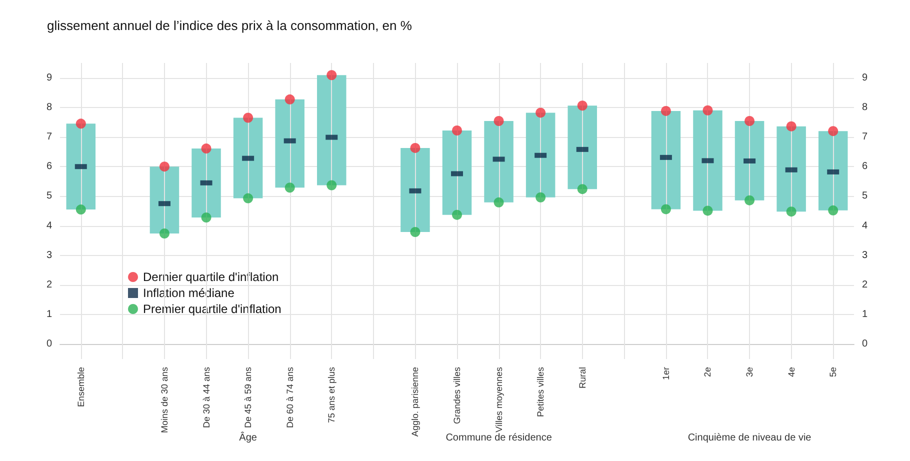 The width and height of the screenshot is (910, 461). What do you see at coordinates (865, 107) in the screenshot?
I see `y2-tick-label: 8` at bounding box center [865, 107].